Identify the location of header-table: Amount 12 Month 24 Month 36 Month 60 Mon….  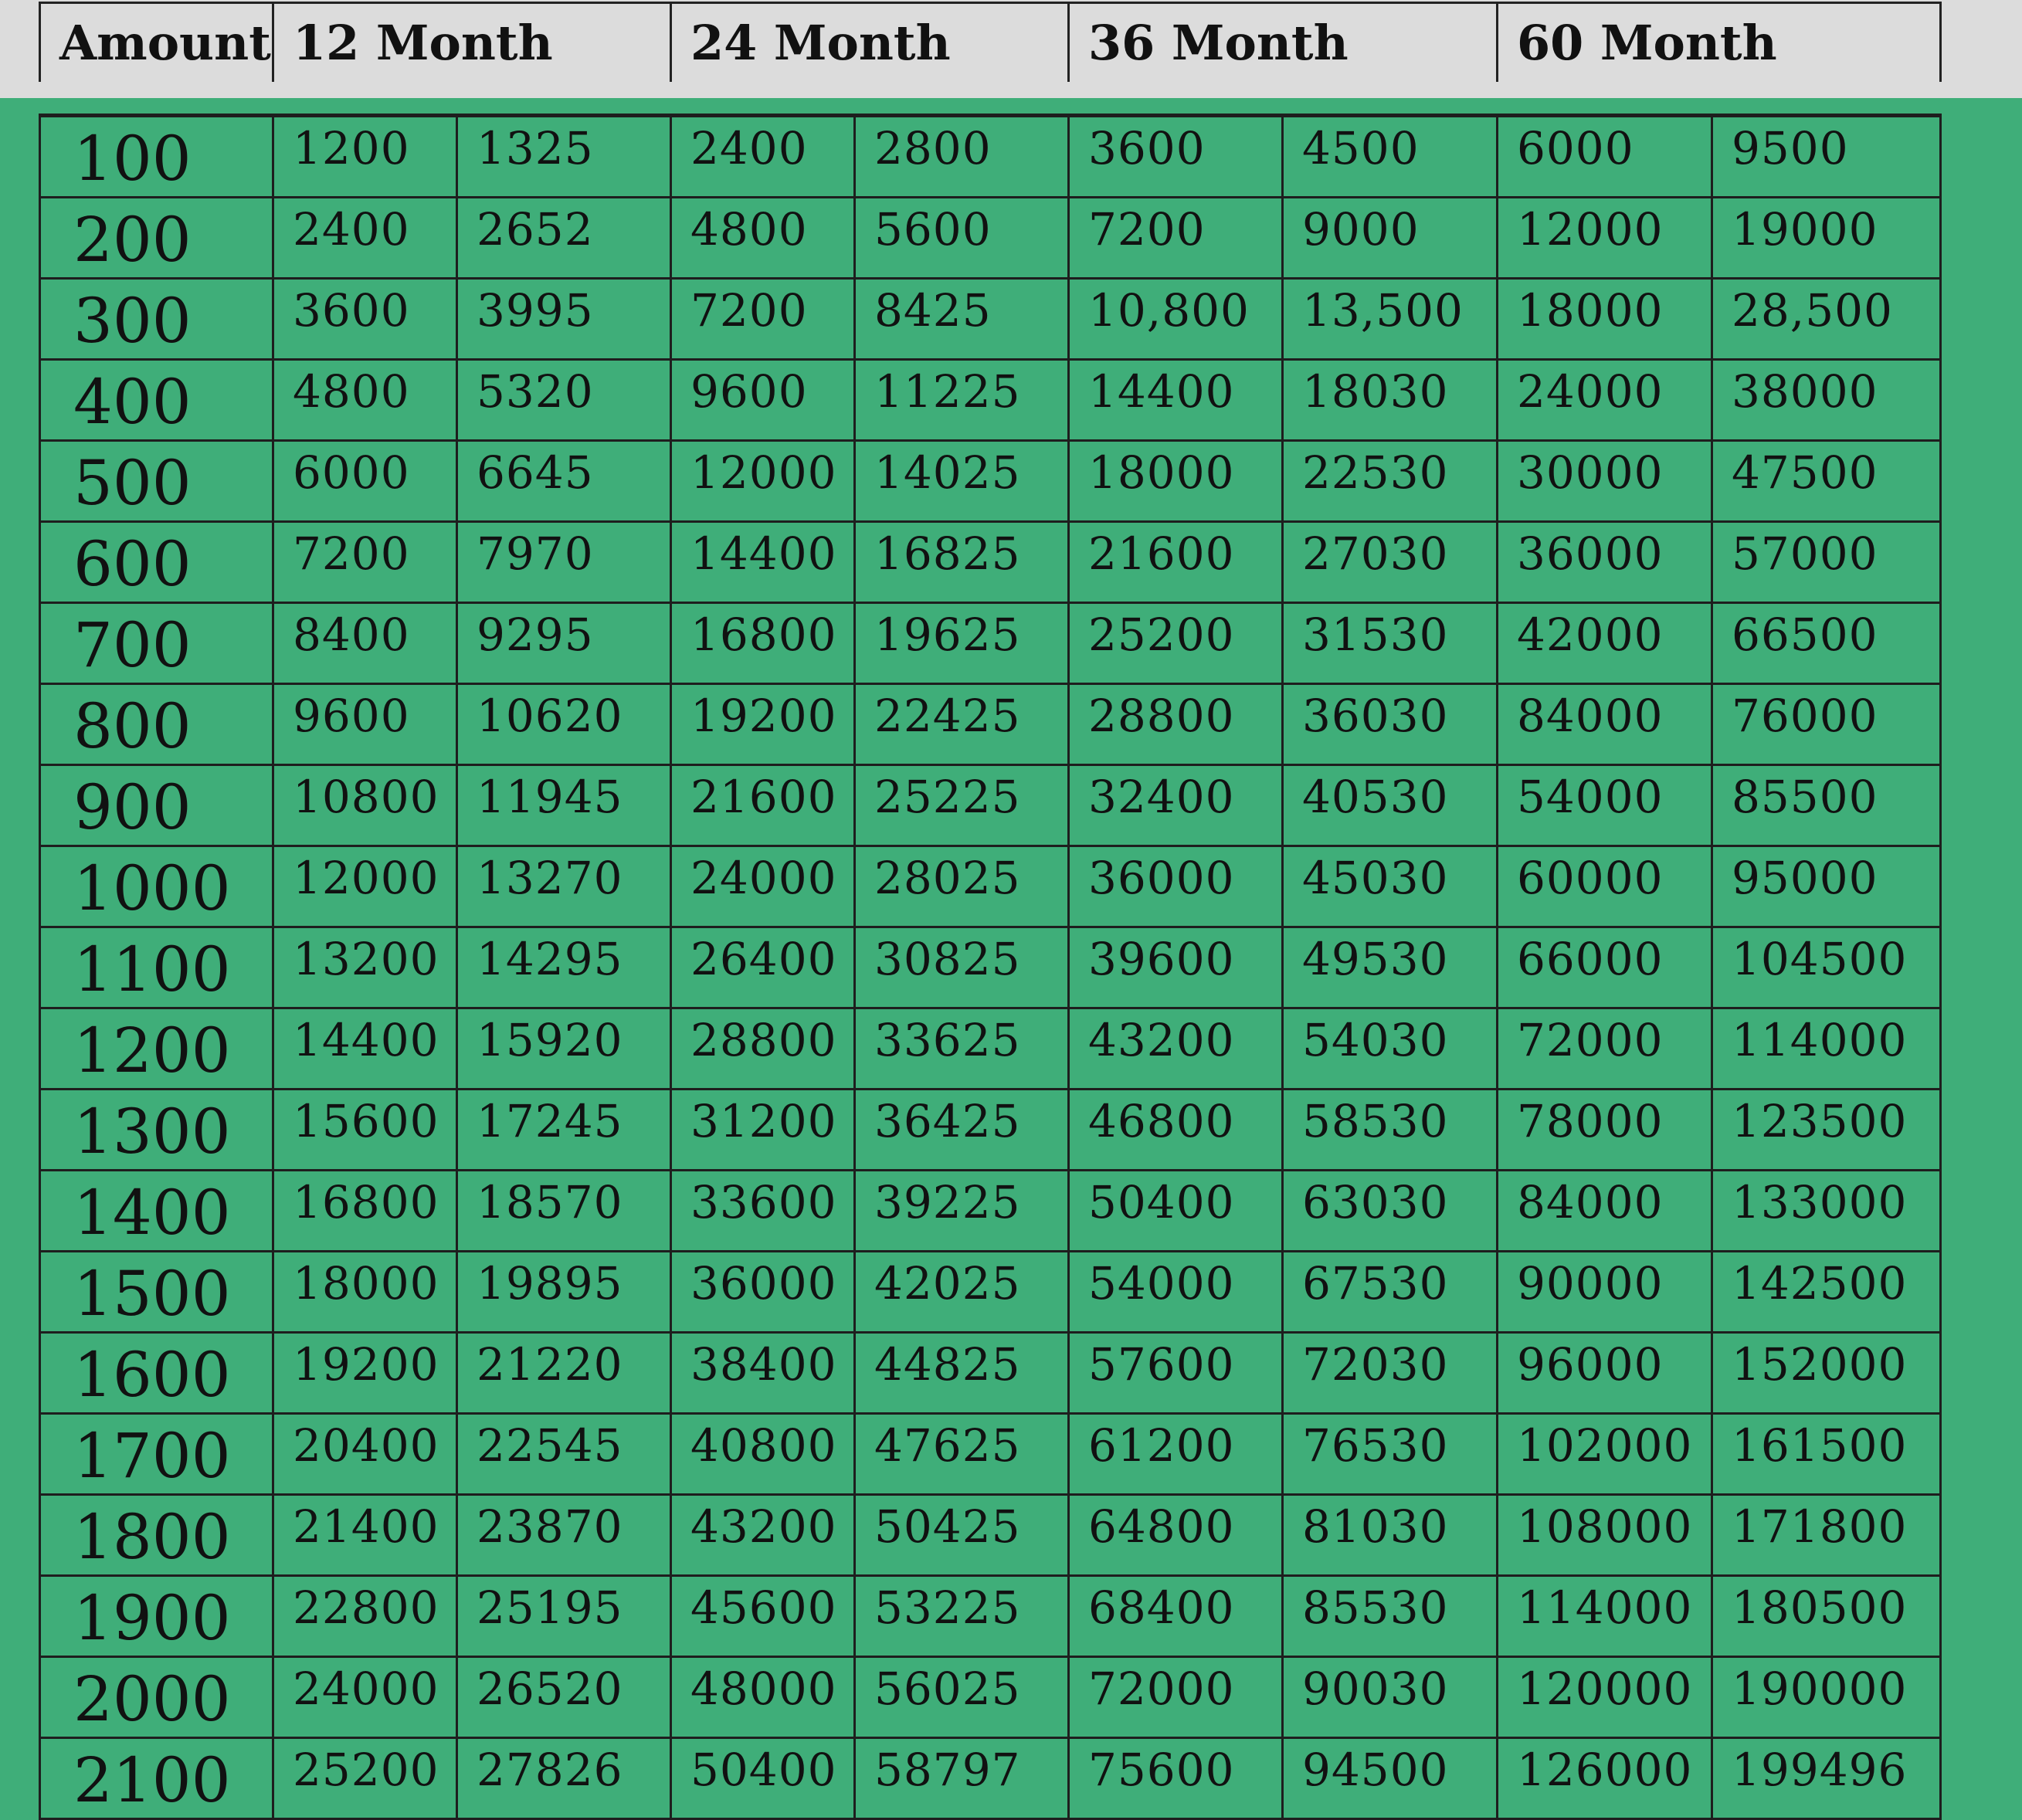
(991, 42).